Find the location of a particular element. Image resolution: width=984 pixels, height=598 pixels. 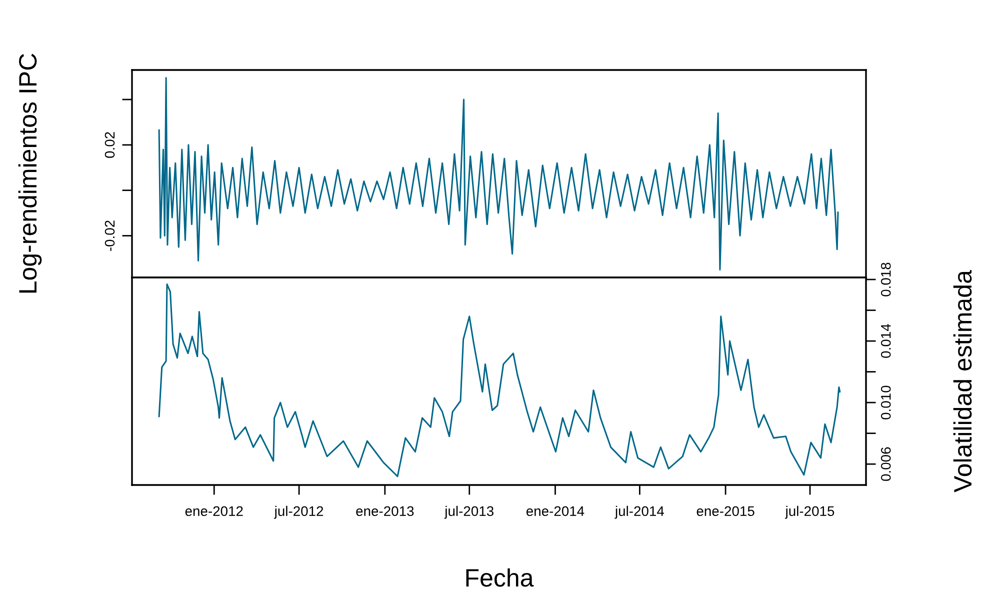

y2-tick-label: 0.006 is located at coordinates (885, 464).